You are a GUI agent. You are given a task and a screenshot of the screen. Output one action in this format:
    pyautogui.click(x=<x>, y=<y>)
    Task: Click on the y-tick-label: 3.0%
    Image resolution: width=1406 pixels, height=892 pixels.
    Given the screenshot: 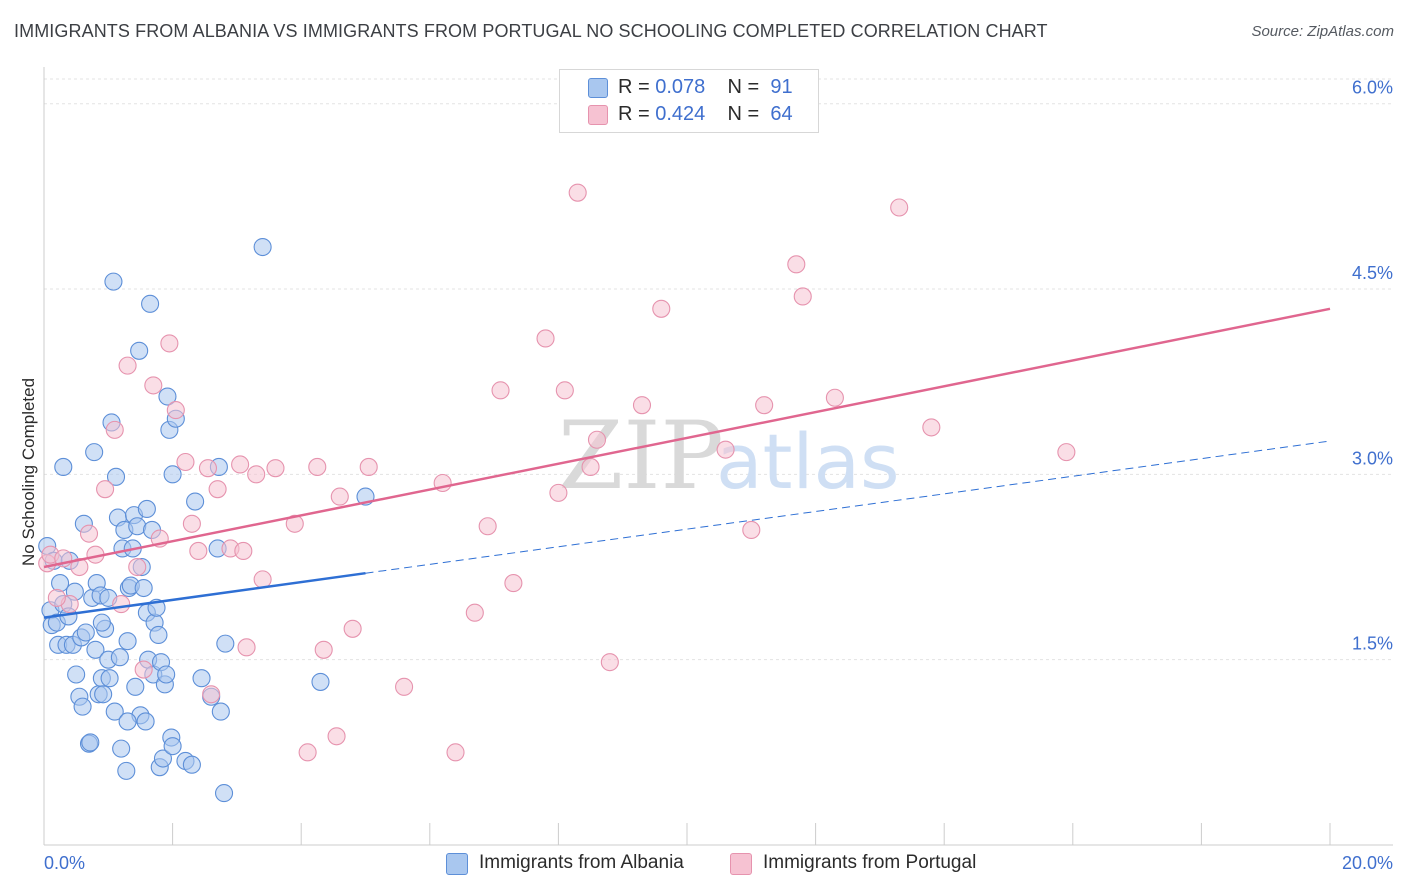 What is the action you would take?
    pyautogui.click(x=1372, y=458)
    